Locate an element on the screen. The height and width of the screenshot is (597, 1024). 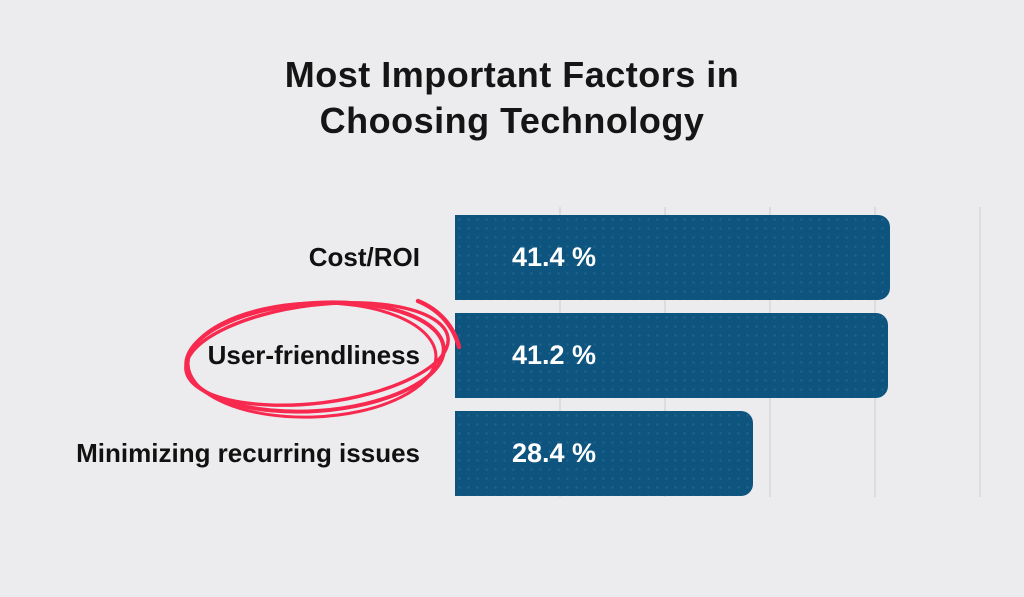
bar-value-label-1: 41.2 % is located at coordinates (554, 355).